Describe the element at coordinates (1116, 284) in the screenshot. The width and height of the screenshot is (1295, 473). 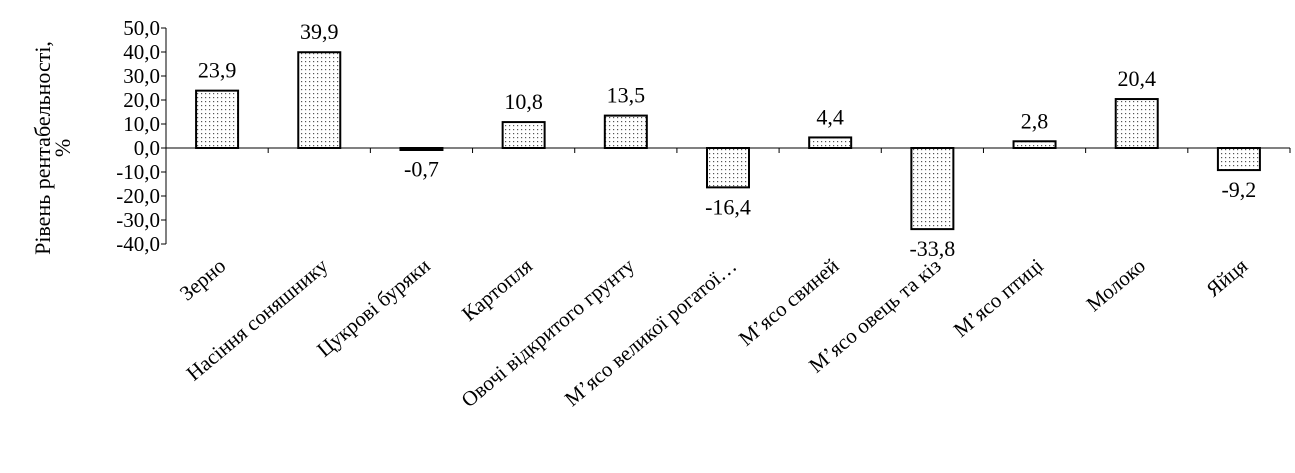
I see `category-label: Молоко` at that location.